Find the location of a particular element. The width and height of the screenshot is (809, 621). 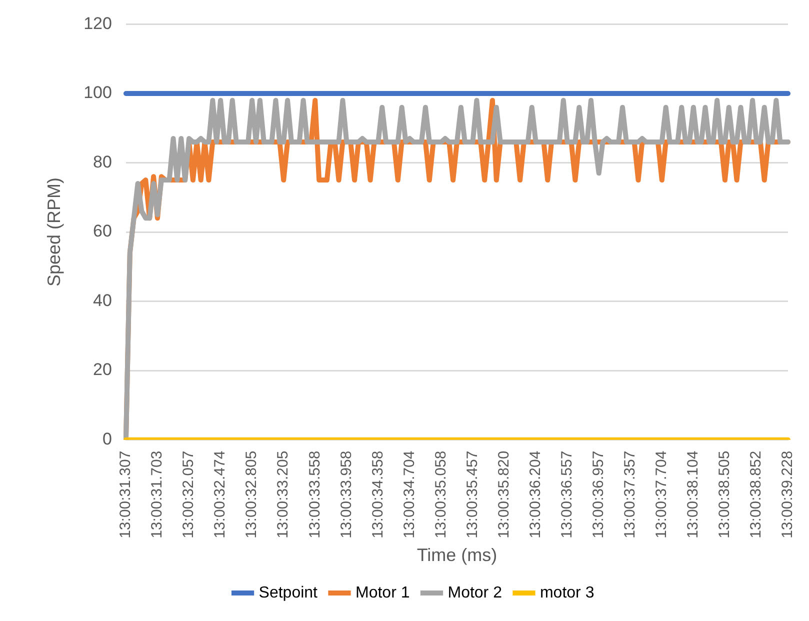

x-tick-label: 13:00:31.307 is located at coordinates (125, 494).